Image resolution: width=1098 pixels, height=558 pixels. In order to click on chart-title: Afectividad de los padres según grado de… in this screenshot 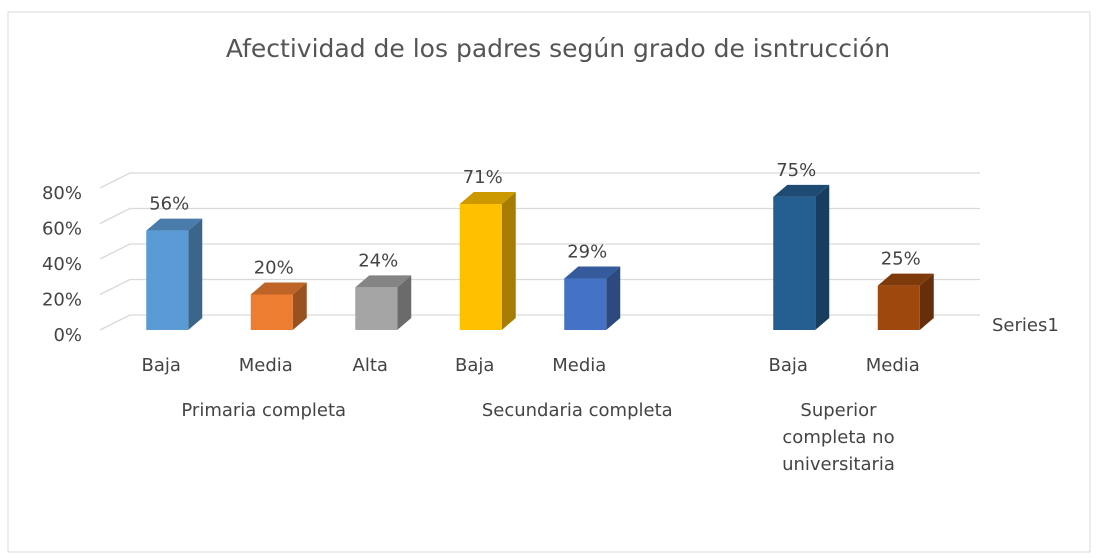, I will do `click(558, 48)`.